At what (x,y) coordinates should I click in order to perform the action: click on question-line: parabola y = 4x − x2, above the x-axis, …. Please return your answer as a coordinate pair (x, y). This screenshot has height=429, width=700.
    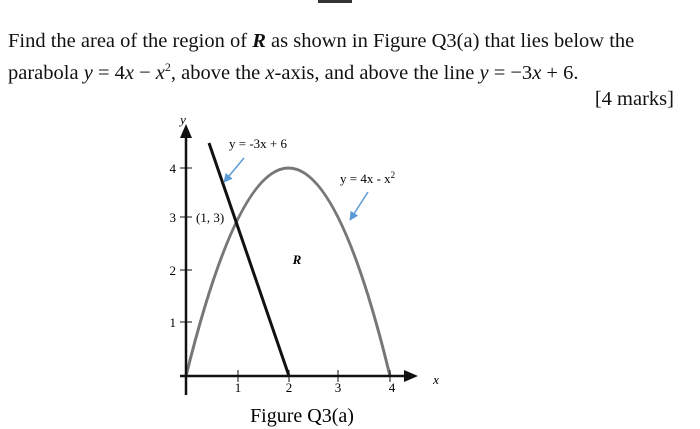
    Looking at the image, I should click on (293, 72).